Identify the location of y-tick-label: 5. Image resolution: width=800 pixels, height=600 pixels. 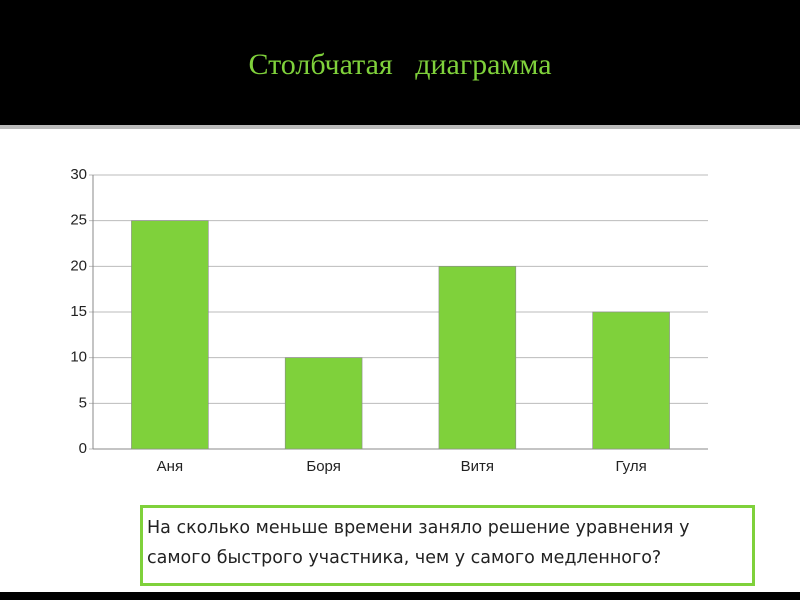
(83, 402).